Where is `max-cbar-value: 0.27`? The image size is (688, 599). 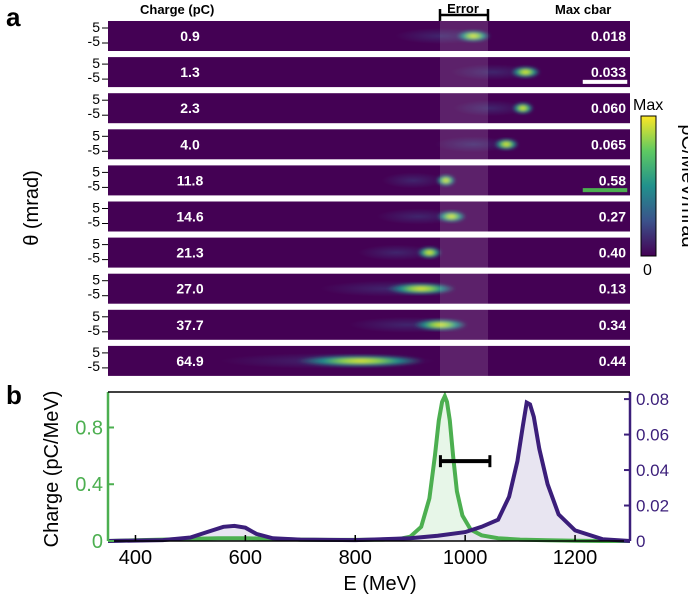 max-cbar-value: 0.27 is located at coordinates (612, 217).